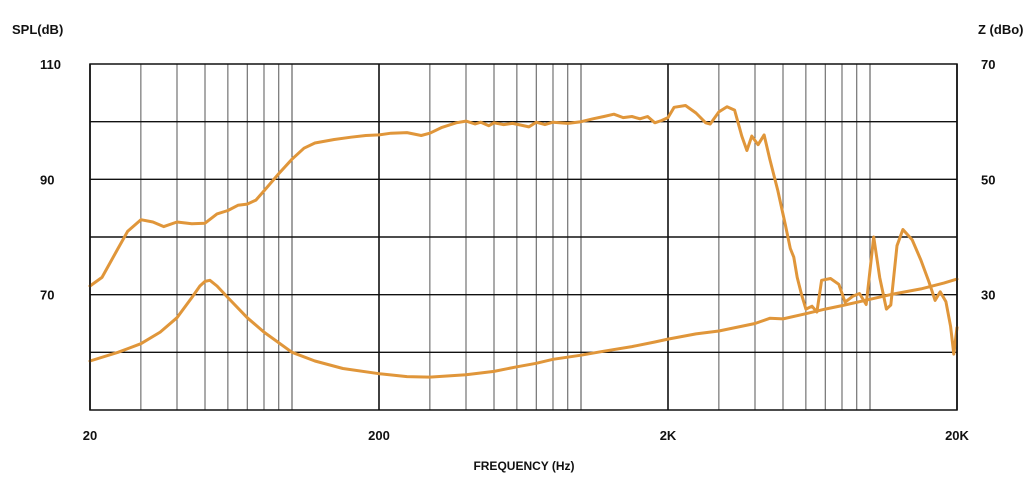 The width and height of the screenshot is (1032, 479). Describe the element at coordinates (90, 435) in the screenshot. I see `x-tick-label: 20` at that location.